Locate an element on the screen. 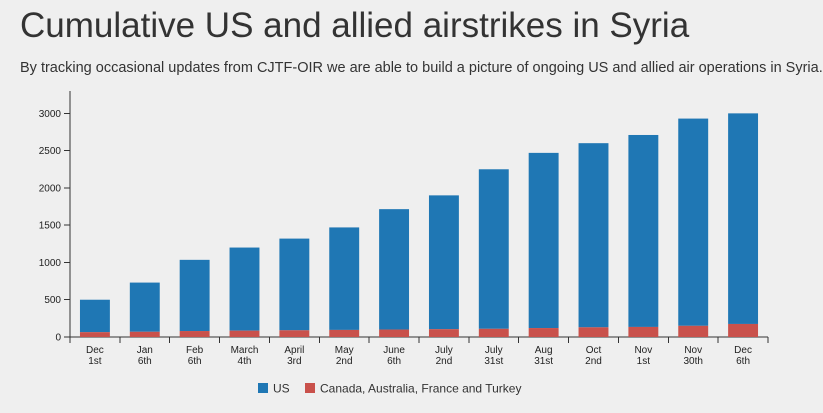  x-tick-label-line: May is located at coordinates (344, 350).